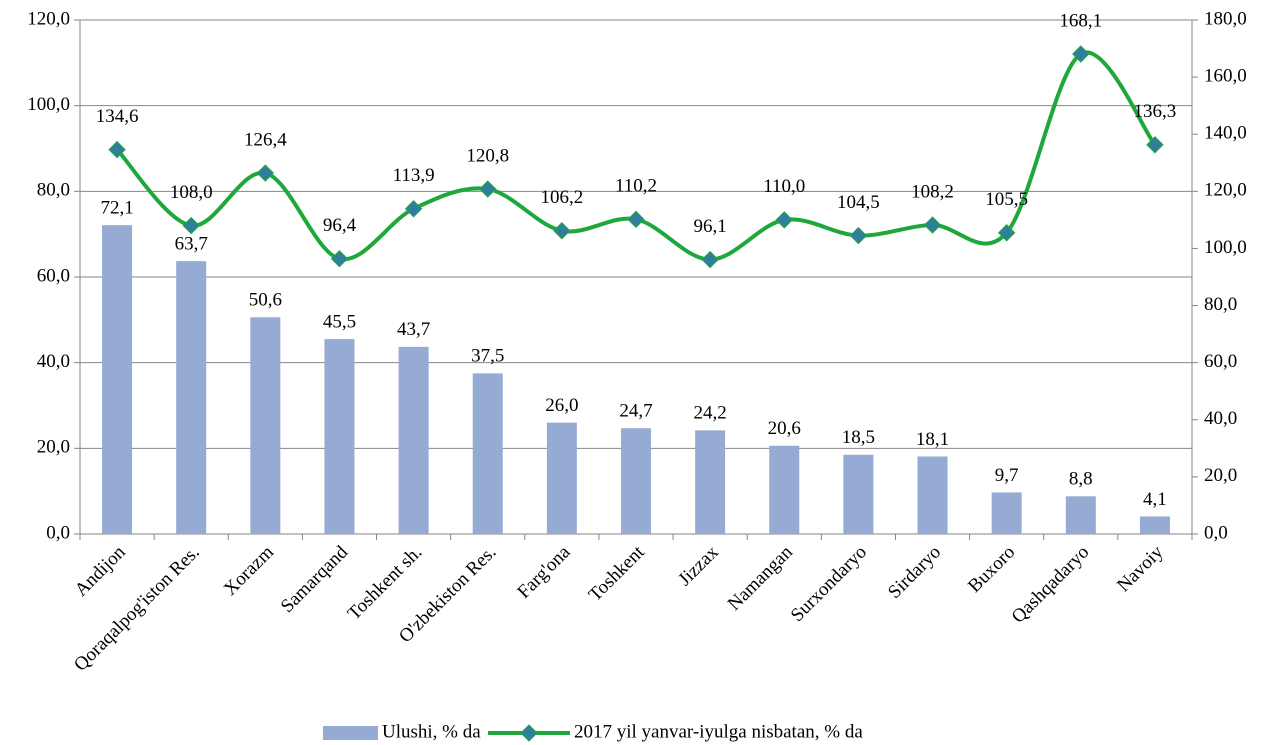 This screenshot has height=745, width=1271. I want to click on y-tick-label: 40,0, so click(53, 361).